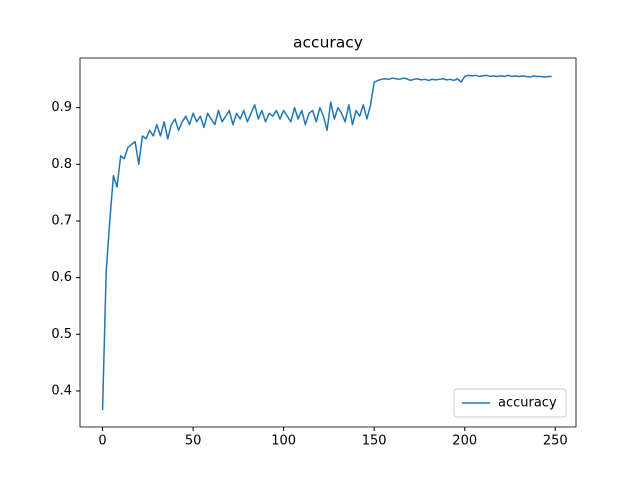 The height and width of the screenshot is (484, 640). What do you see at coordinates (61, 164) in the screenshot?
I see `y-tick-label: 0.8` at bounding box center [61, 164].